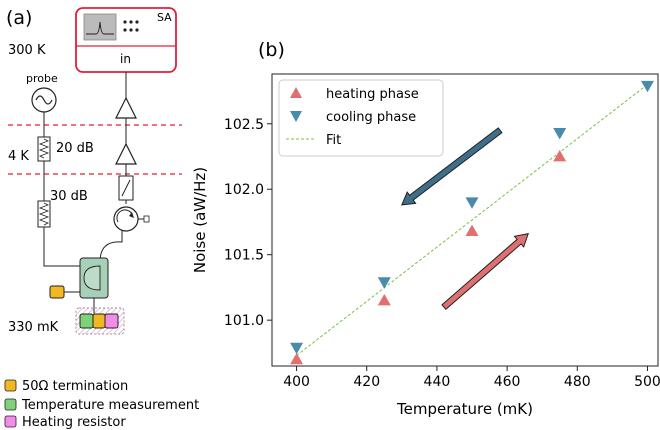 This screenshot has height=430, width=660. What do you see at coordinates (126, 153) in the screenshot?
I see `amplifier-4k-icon` at bounding box center [126, 153].